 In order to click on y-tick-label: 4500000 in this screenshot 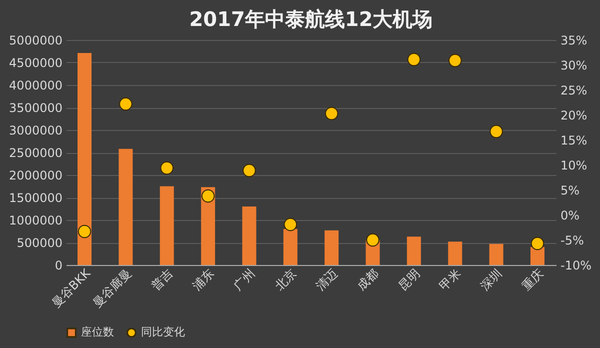, I will do `click(35, 63)`.